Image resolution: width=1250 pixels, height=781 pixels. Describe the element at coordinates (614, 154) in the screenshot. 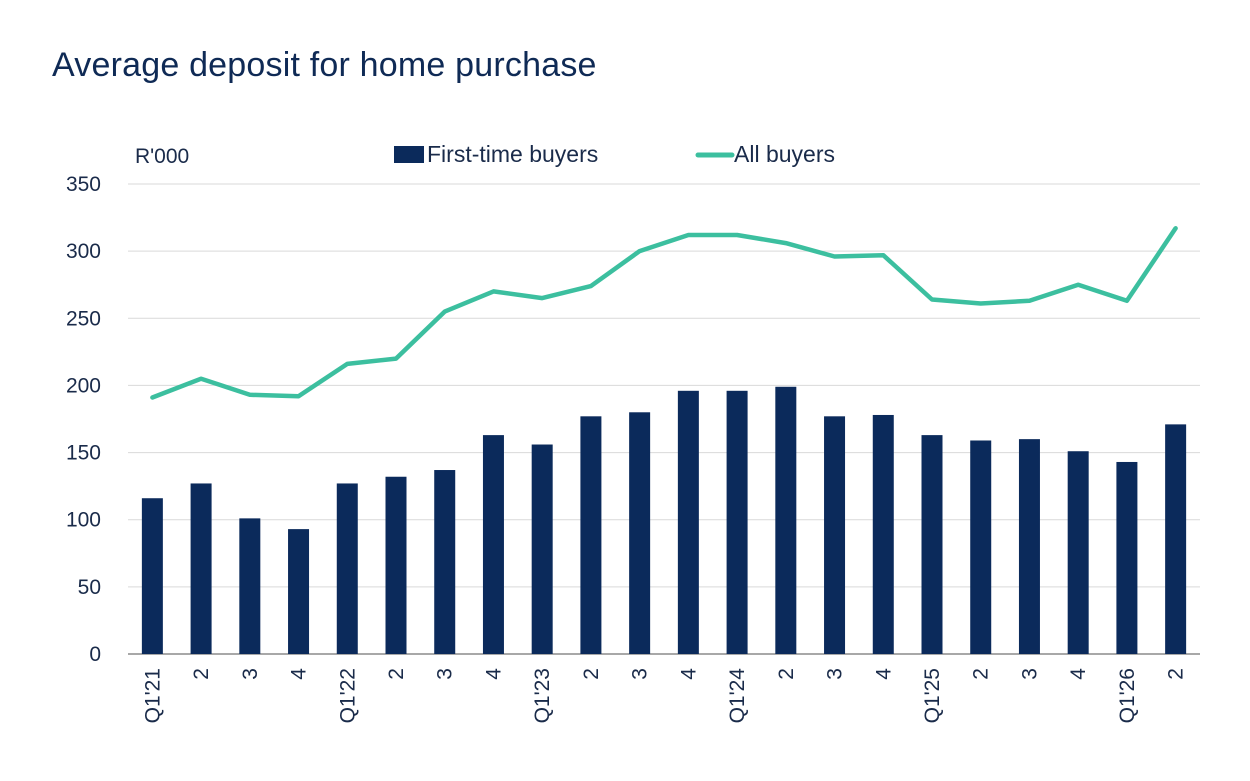

I see `legend: First-time buyers All buyers` at that location.